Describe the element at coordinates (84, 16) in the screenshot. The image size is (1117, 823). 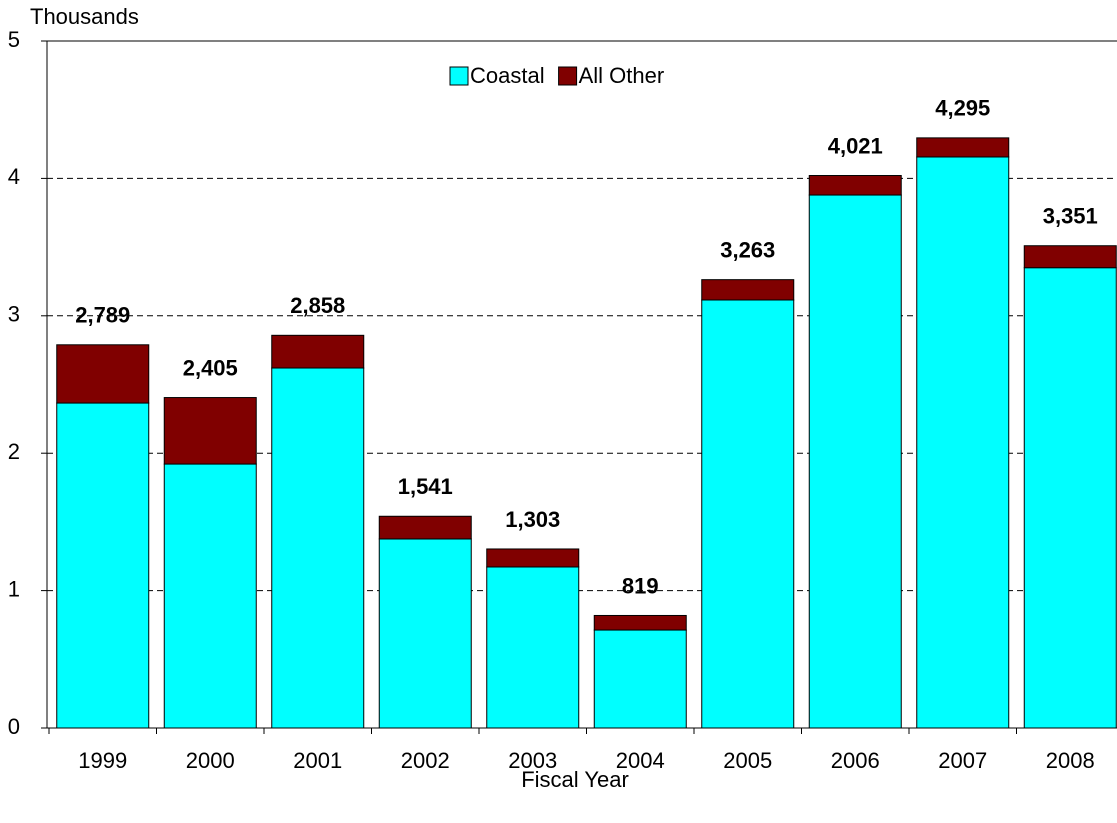
I see `y-axis-title: Thousands` at that location.